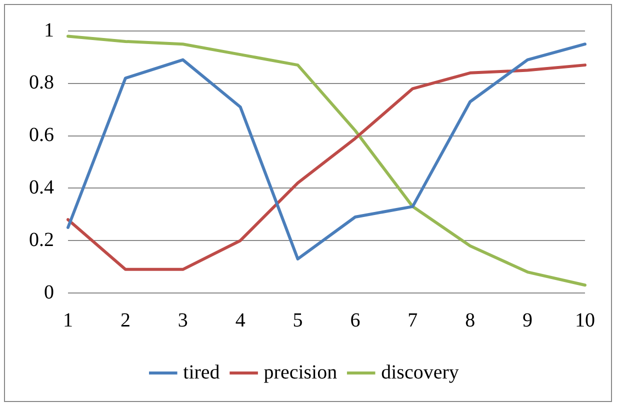  I want to click on legend-label: precision, so click(301, 372).